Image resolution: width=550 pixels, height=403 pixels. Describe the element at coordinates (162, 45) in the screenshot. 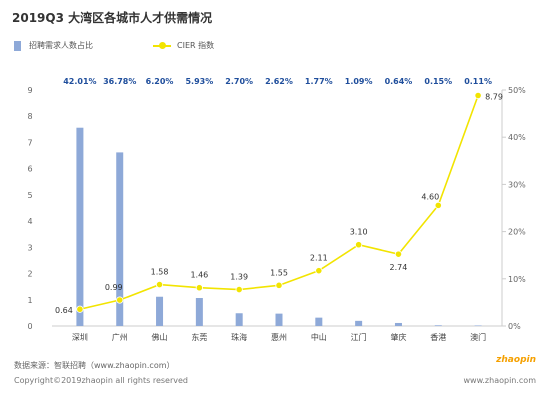

I see `legend-line-swatch` at that location.